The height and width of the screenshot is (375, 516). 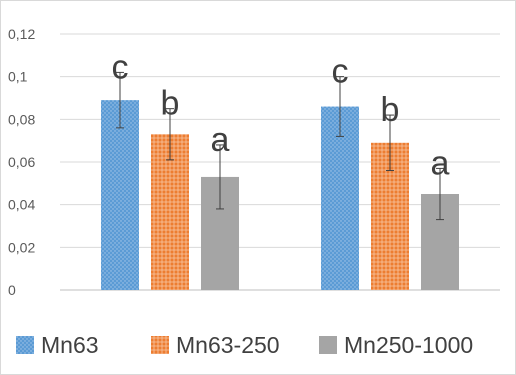 What do you see at coordinates (18, 77) in the screenshot?
I see `y-tick-label: 0,1` at bounding box center [18, 77].